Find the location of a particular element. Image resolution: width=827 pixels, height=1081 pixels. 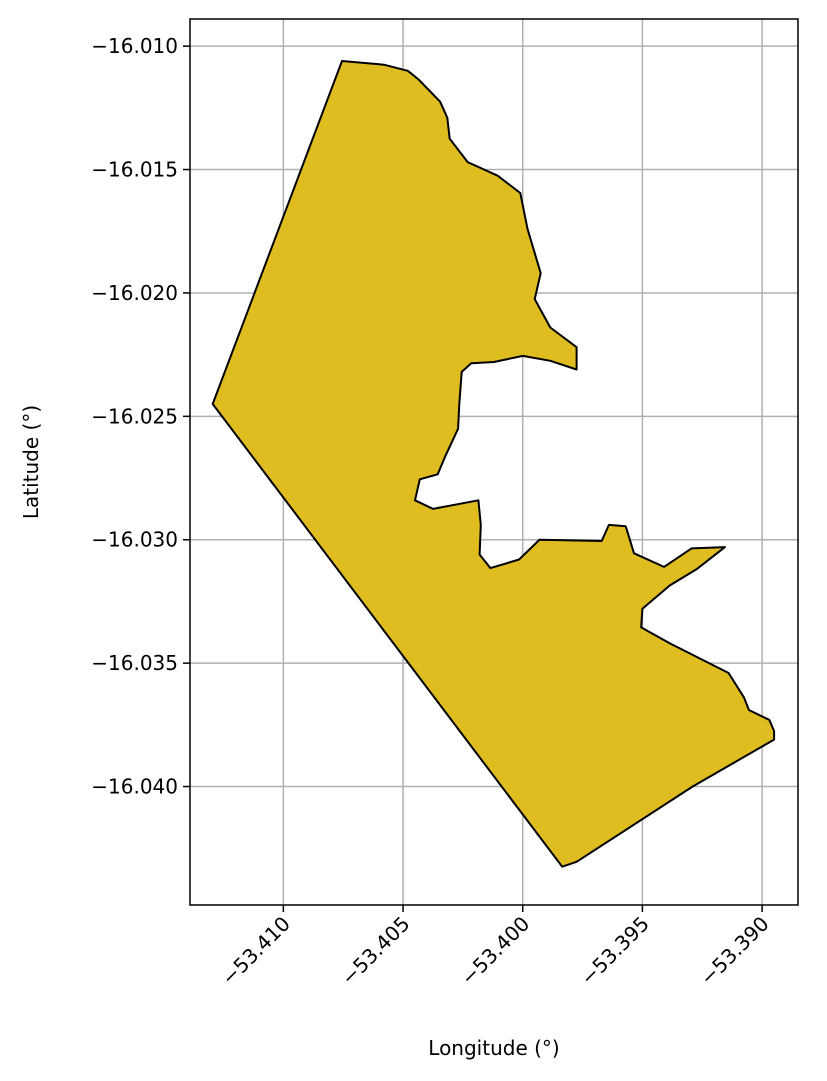

y-tick-label: −16.030 is located at coordinates (134, 540).